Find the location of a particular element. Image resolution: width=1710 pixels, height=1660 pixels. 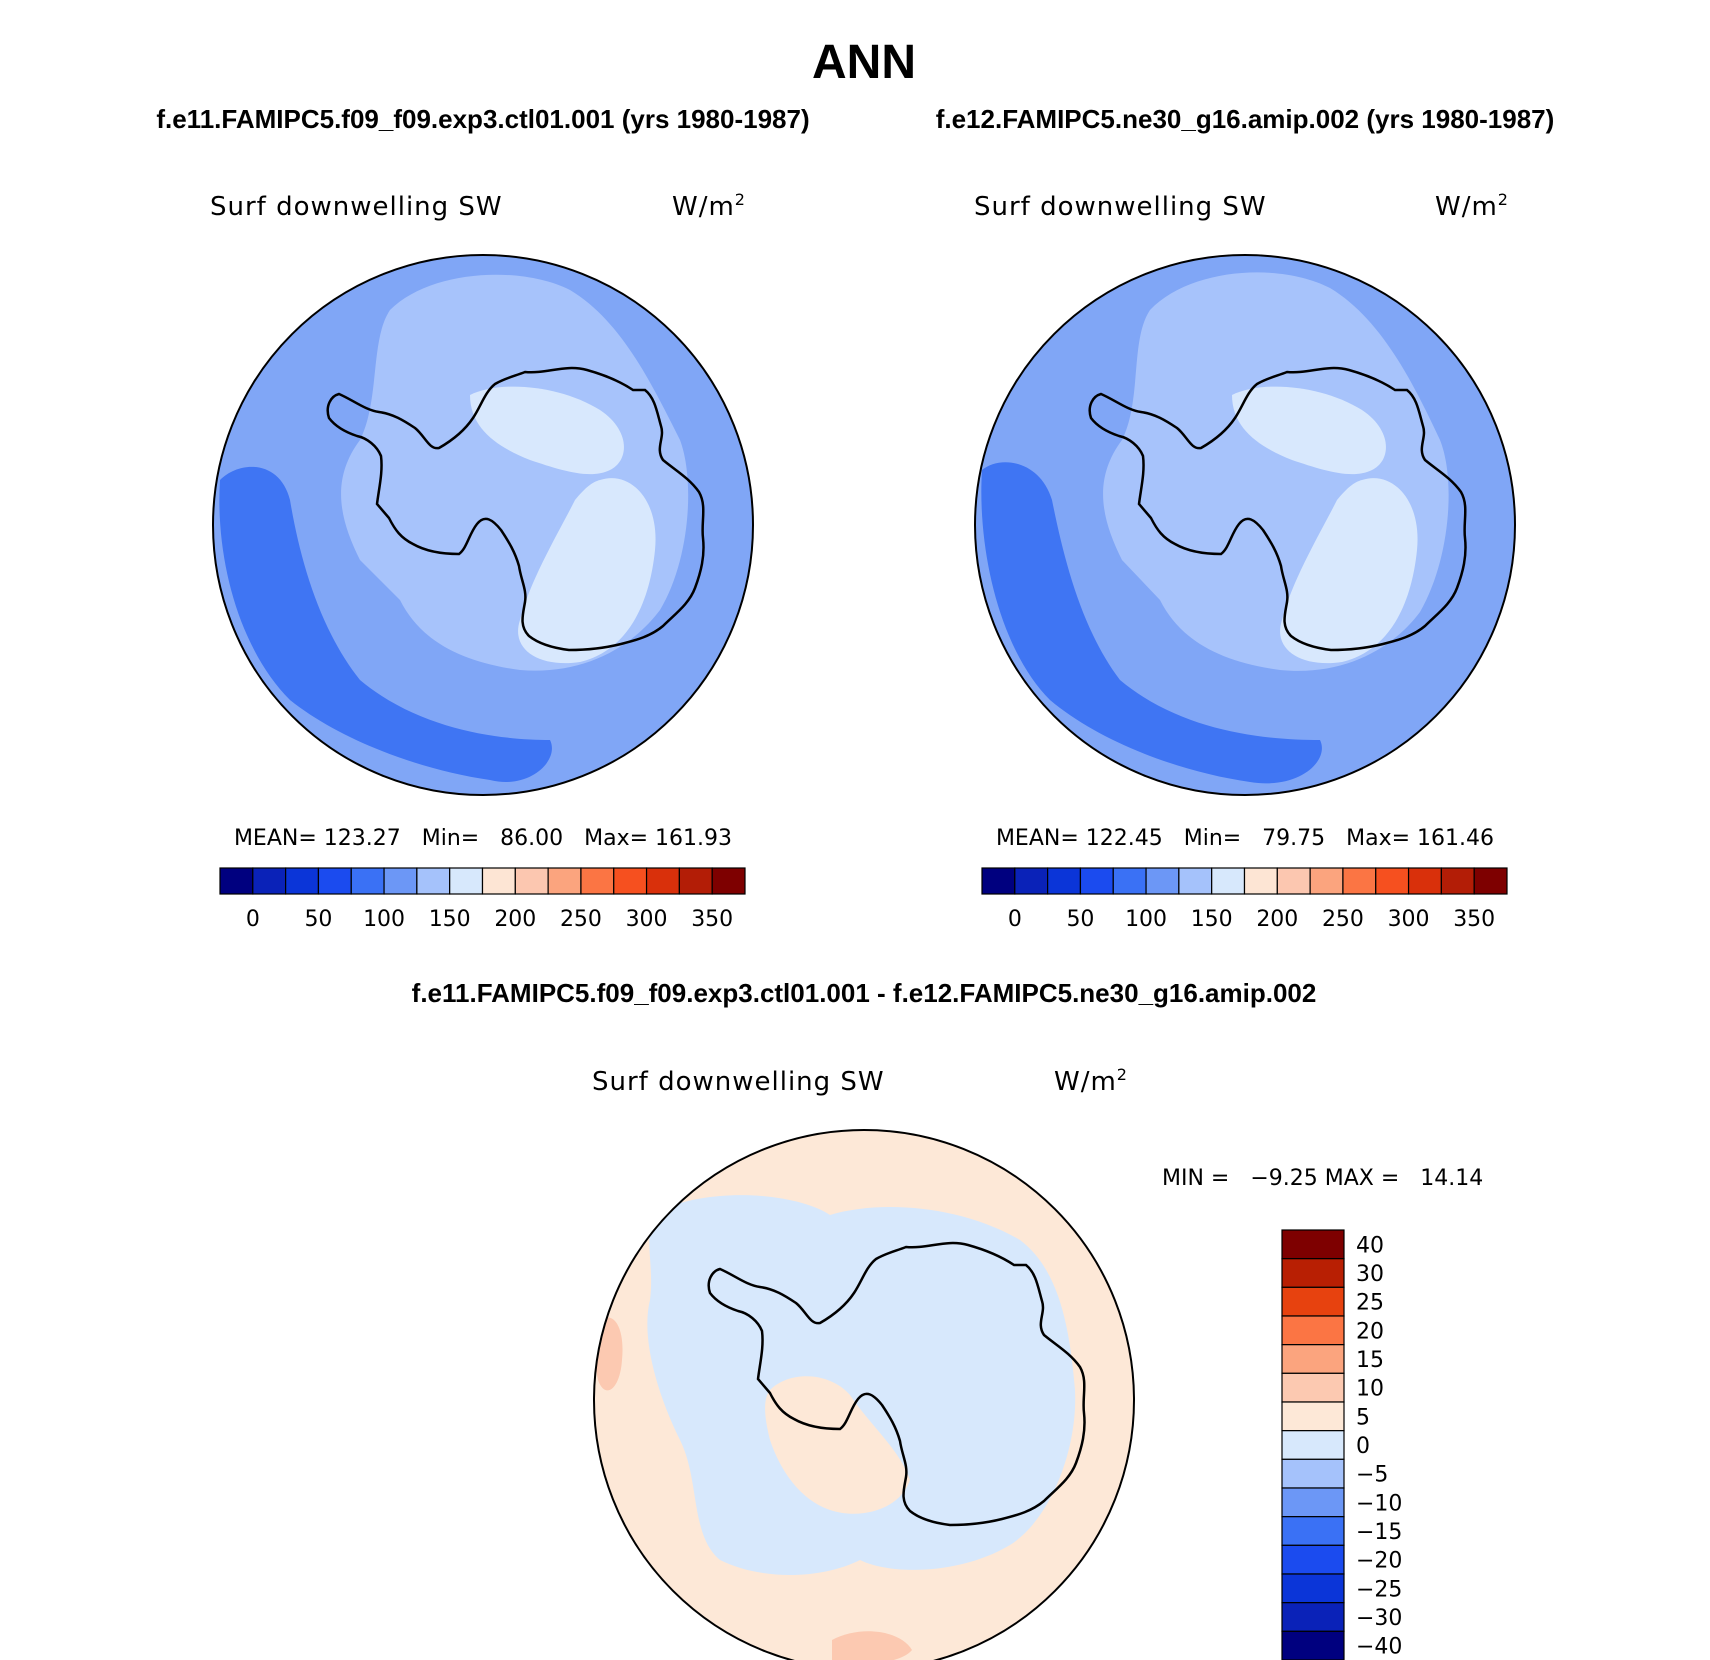

difference-colorbar-tick-label: 30 is located at coordinates (1370, 1274).